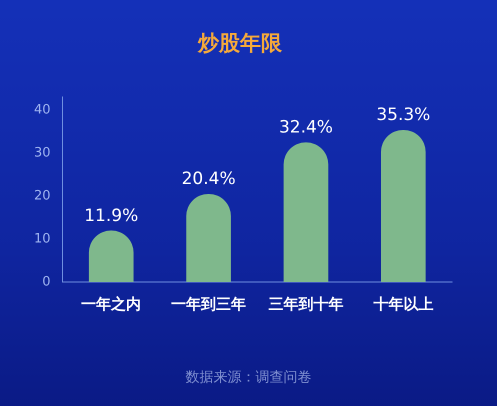 Image resolution: width=497 pixels, height=406 pixels. I want to click on data-label: 32.4%, so click(305, 128).